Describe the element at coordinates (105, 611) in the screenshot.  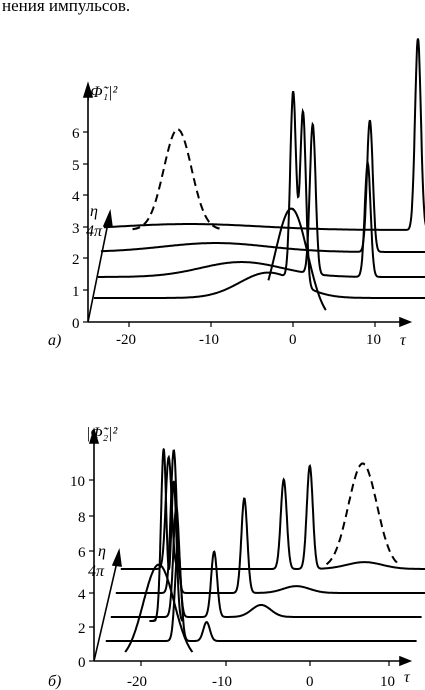
I see `panel-b-eta-axis` at that location.